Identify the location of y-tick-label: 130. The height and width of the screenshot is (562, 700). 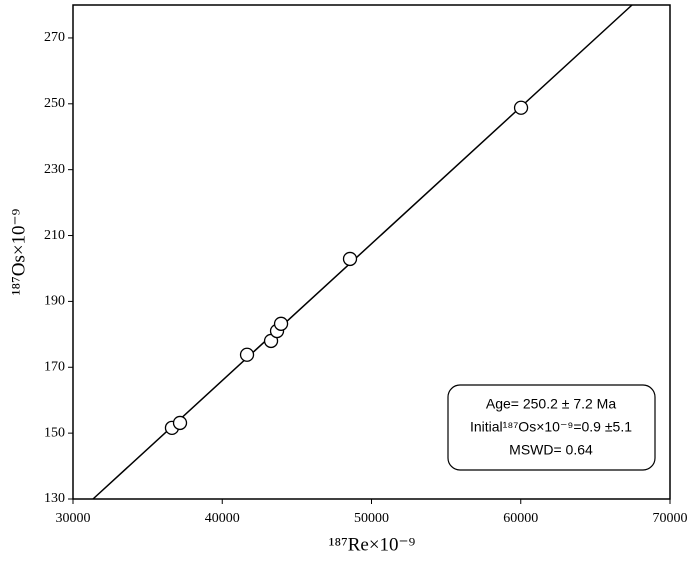
(54, 498).